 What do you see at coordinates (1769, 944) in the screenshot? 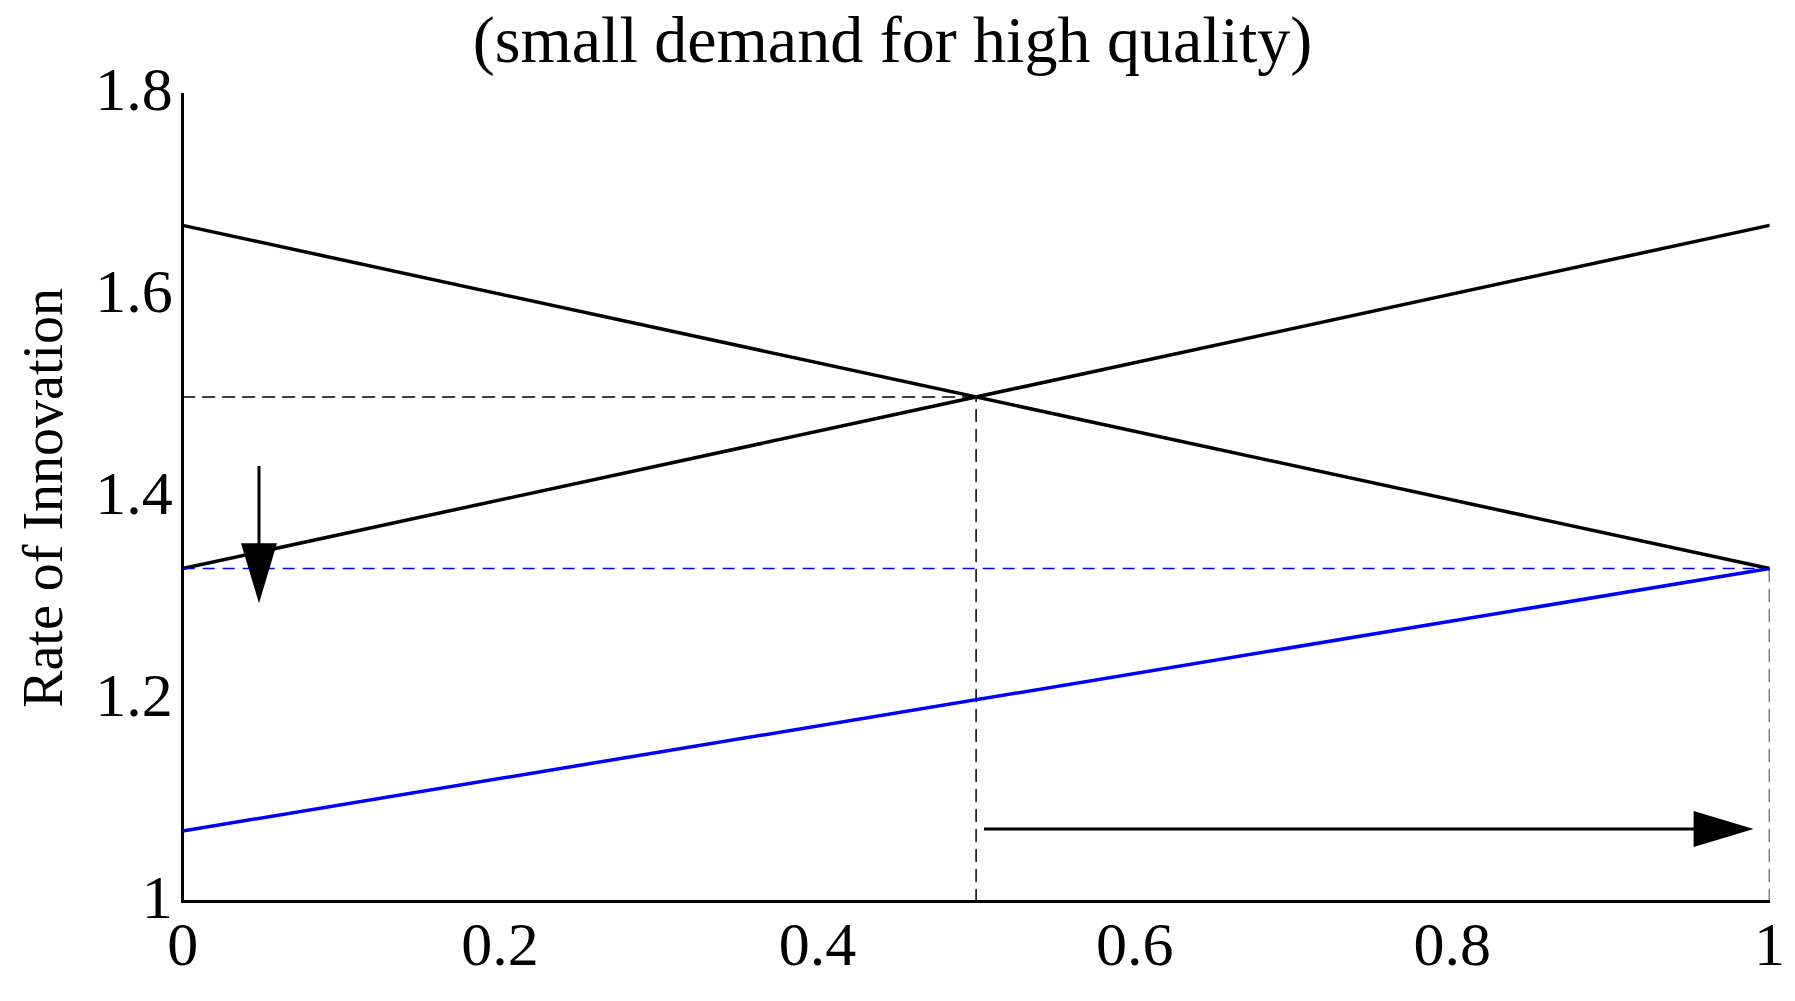
I see `x-tick-label: 1` at bounding box center [1769, 944].